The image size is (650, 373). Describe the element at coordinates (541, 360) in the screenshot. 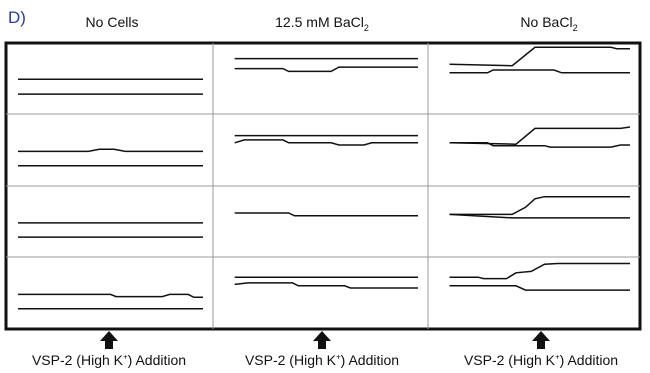

I see `addition-label-col3: VSP-2 (High K+) Addition` at that location.